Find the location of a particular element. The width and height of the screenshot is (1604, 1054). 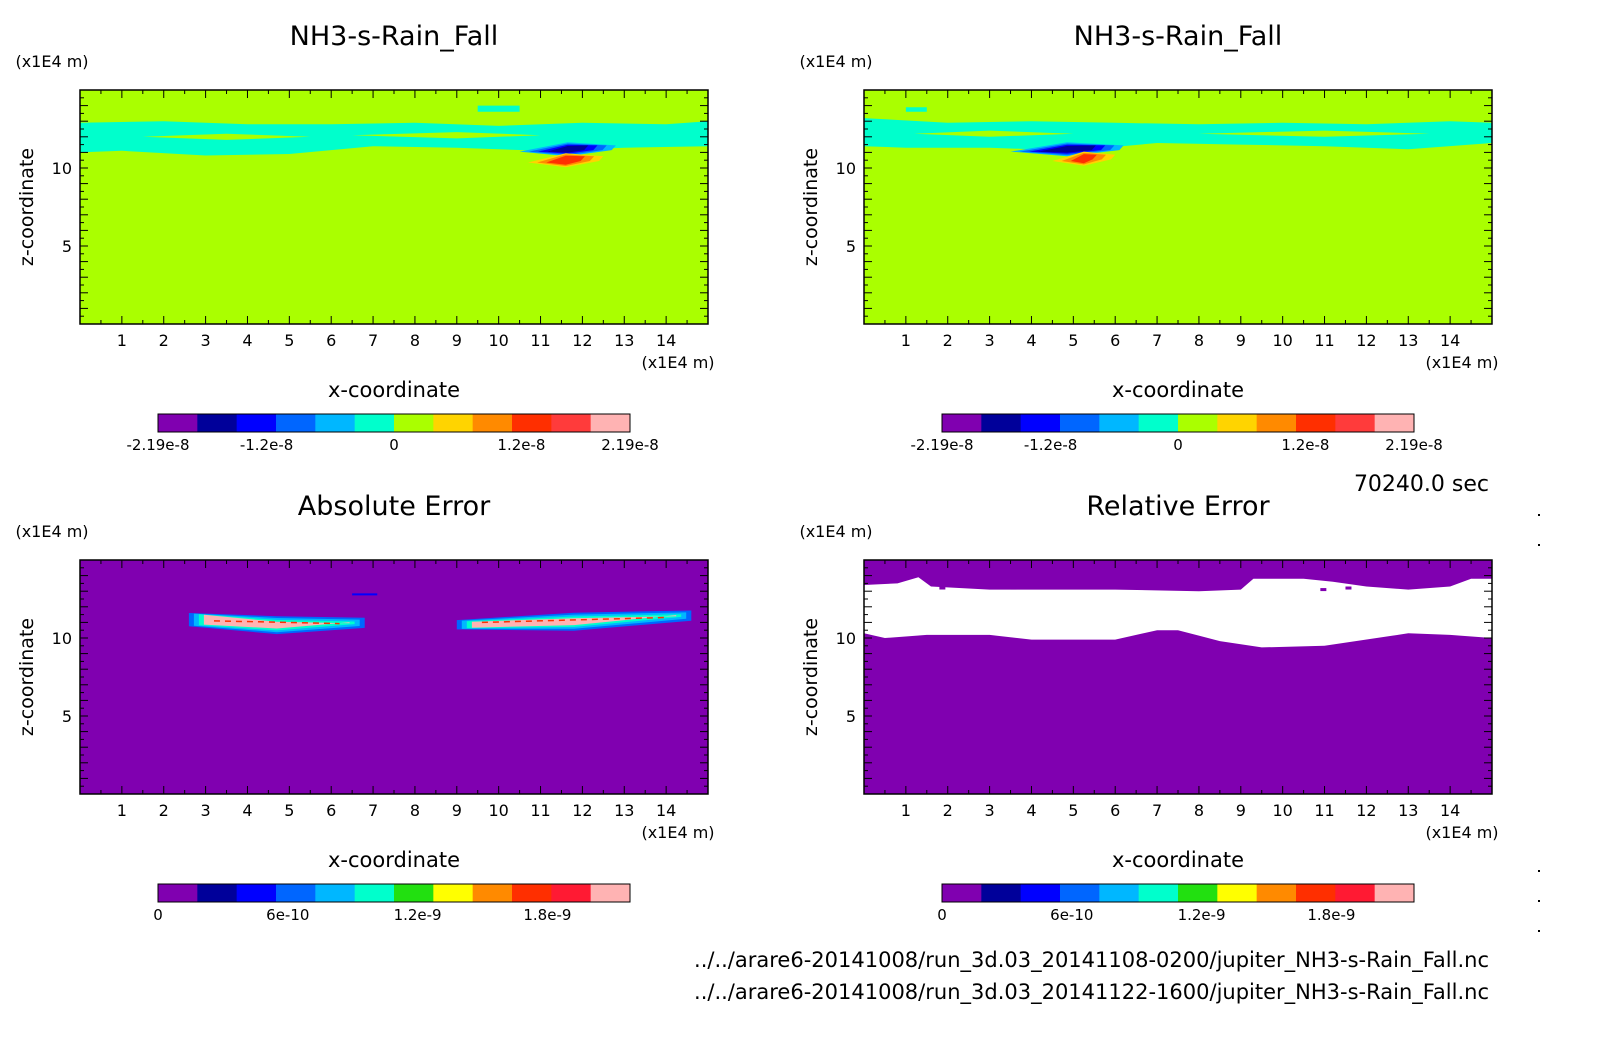

x-tick-label: 6 is located at coordinates (1115, 340).